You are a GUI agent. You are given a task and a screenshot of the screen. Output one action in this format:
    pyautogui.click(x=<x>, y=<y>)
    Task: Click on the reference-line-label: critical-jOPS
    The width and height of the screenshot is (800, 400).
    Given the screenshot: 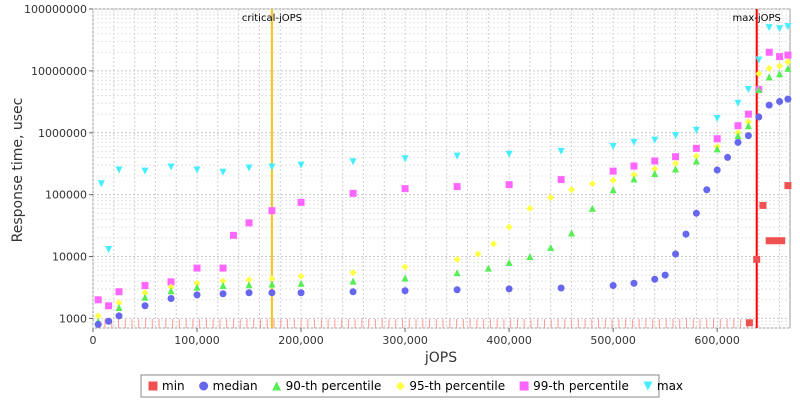 What is the action you would take?
    pyautogui.click(x=272, y=18)
    